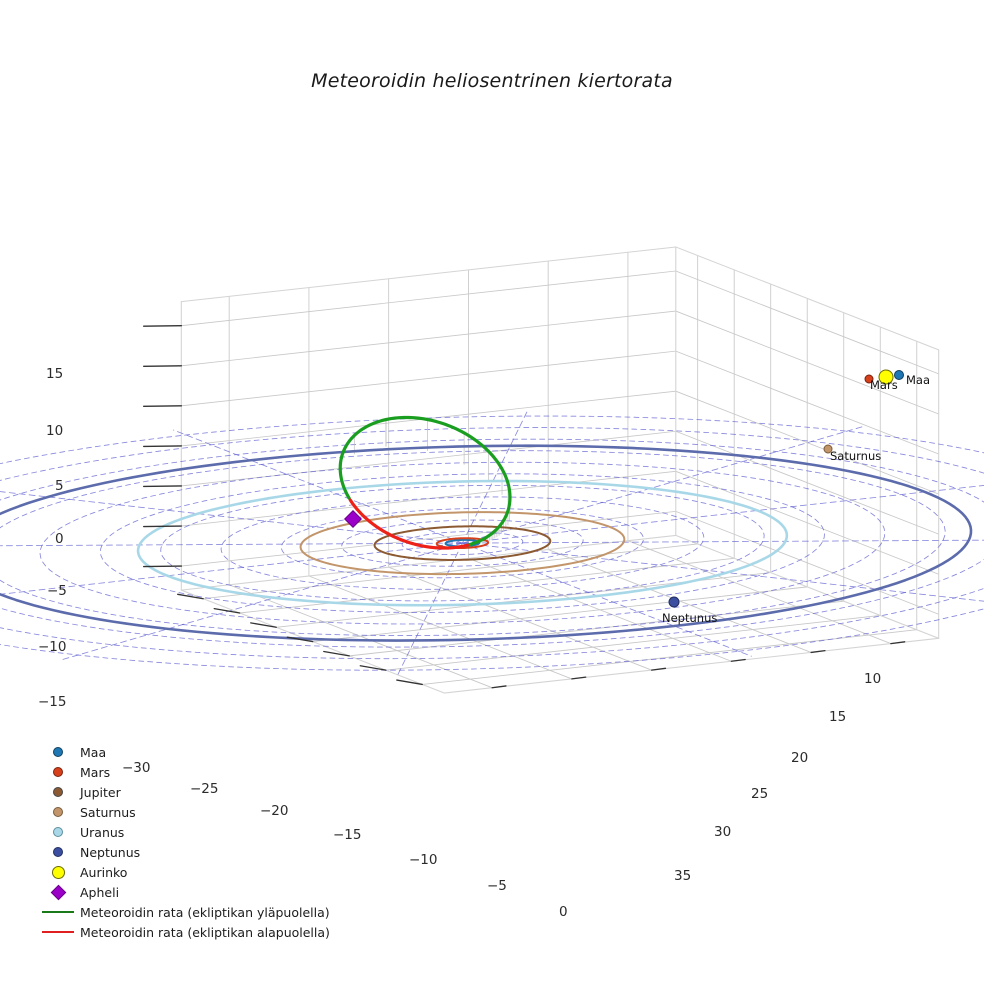 This screenshot has height=984, width=984. I want to click on legend-label: Mars, so click(95, 772).